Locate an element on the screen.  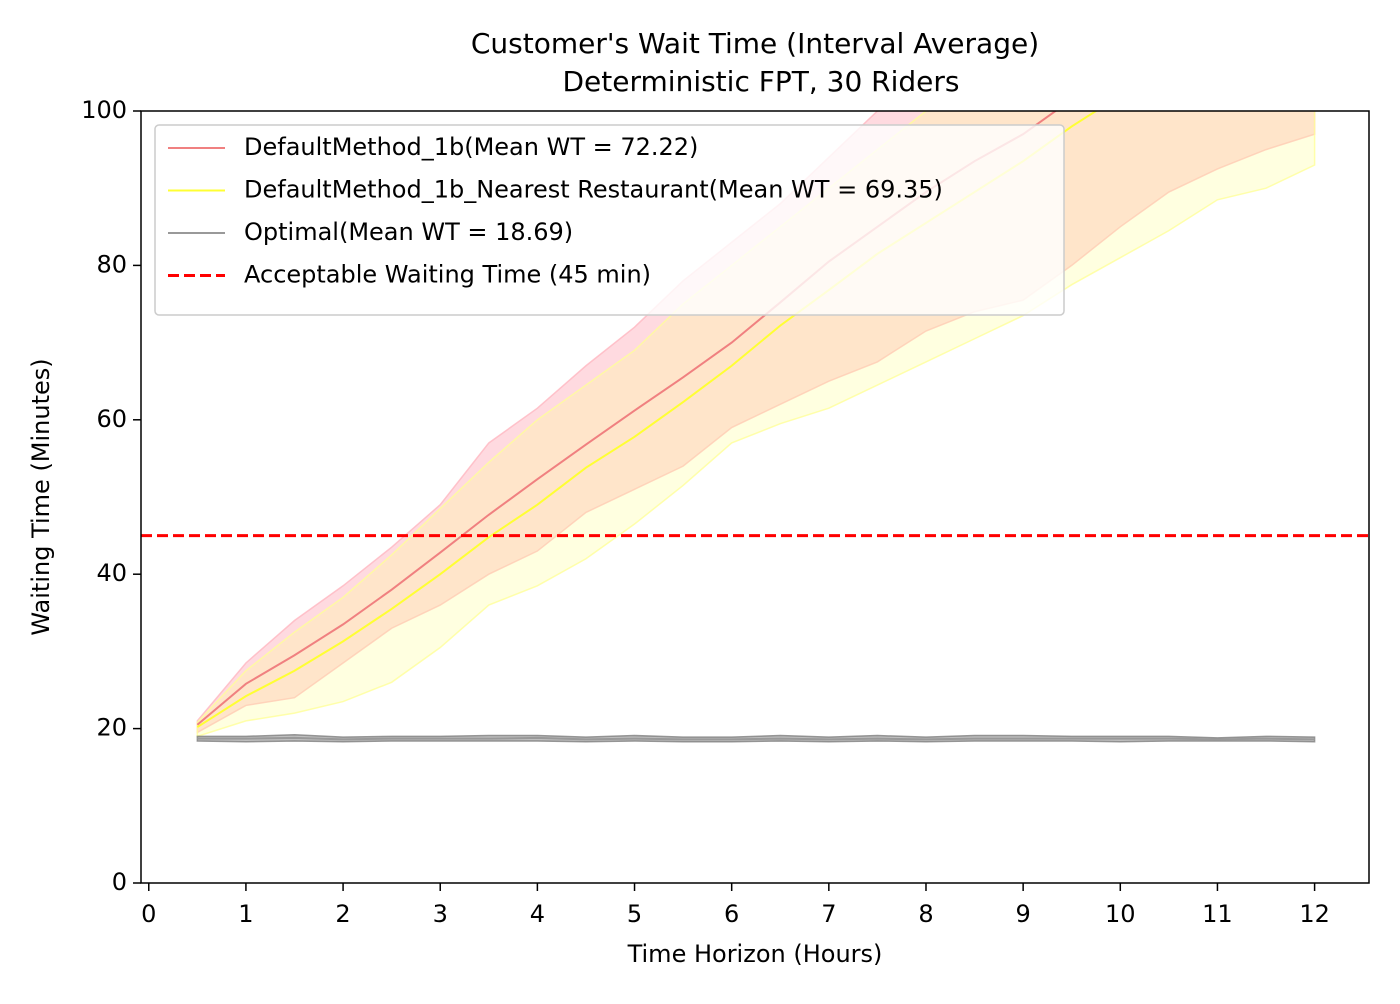
chart-title: Customer's Wait Time (Interval Average) is located at coordinates (755, 43).